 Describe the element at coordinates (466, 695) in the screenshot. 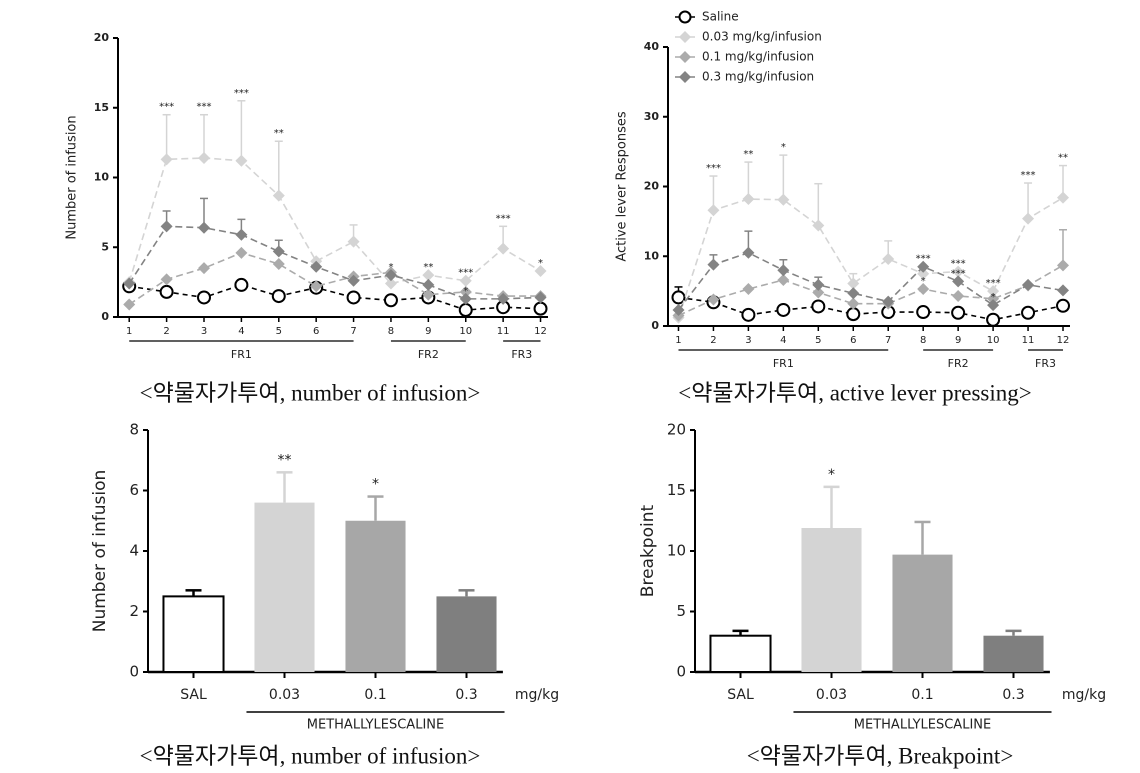

I see `x-tick-label: 0.3` at that location.